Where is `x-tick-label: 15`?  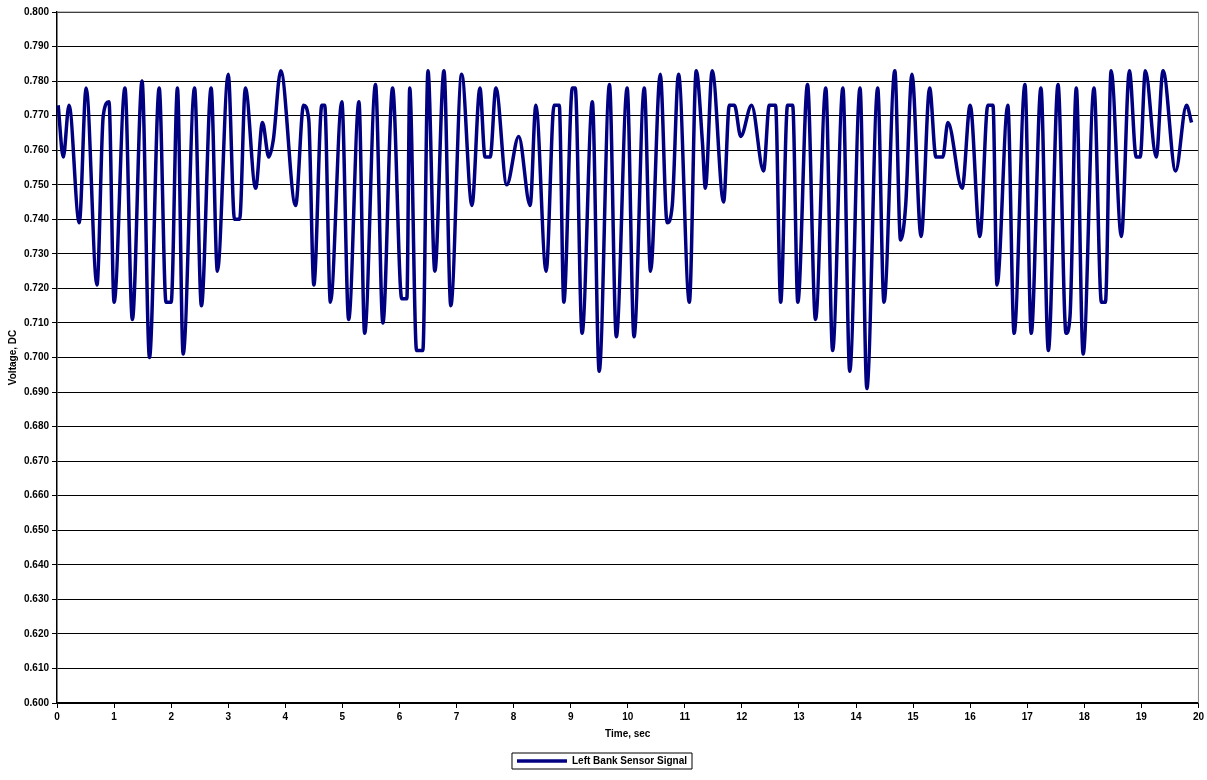 x-tick-label: 15 is located at coordinates (913, 716).